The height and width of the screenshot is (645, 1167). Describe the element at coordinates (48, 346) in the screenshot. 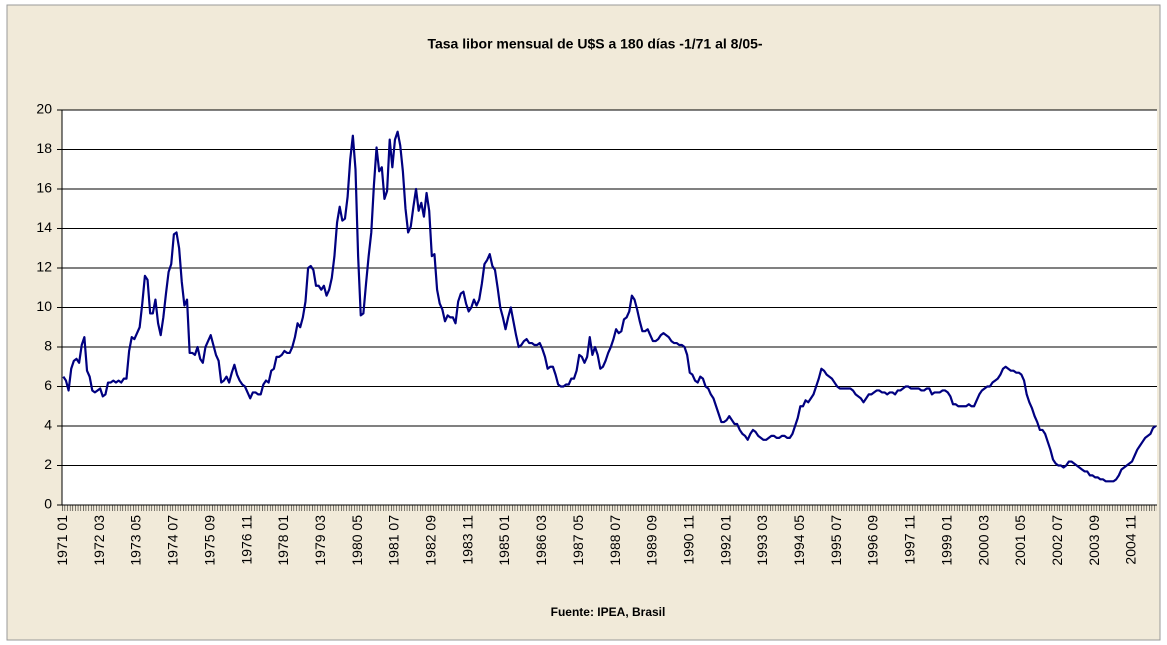

I see `y-tick-label: 8` at that location.